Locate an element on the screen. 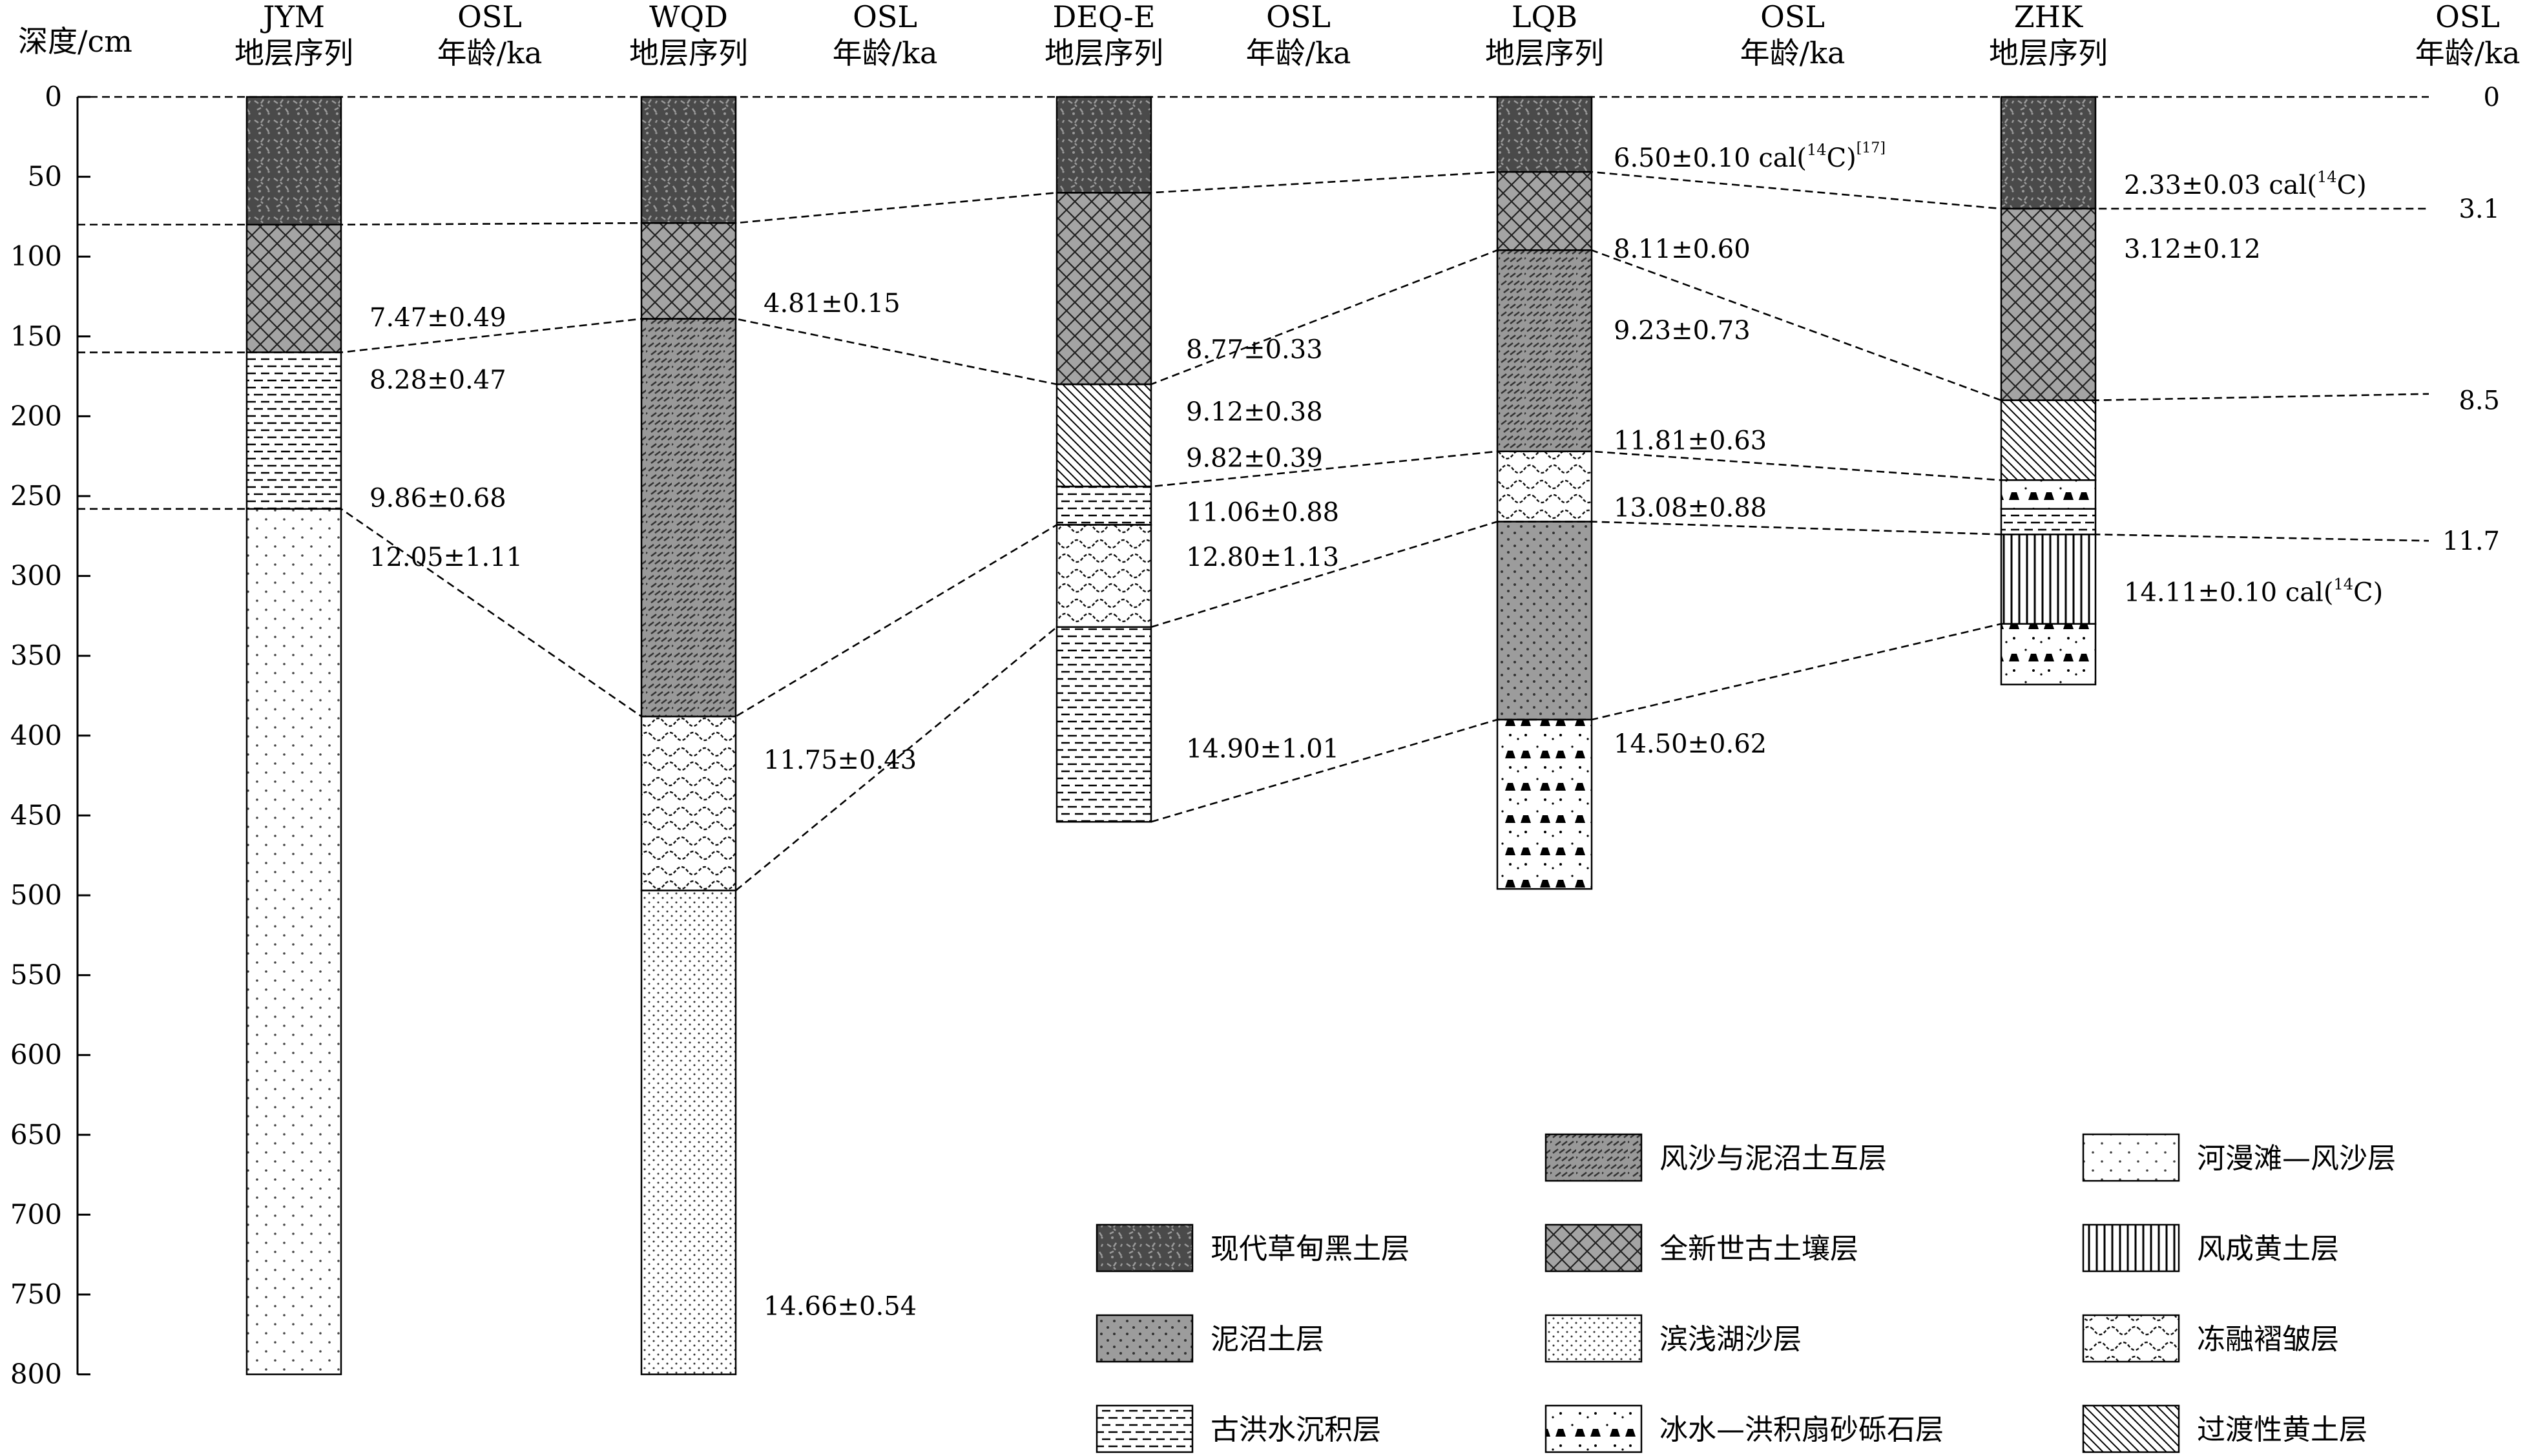 The height and width of the screenshot is (1456, 2527). legend-item-glaciofluvial: 冰水—洪积扇砂砾石层 is located at coordinates (1744, 1428).